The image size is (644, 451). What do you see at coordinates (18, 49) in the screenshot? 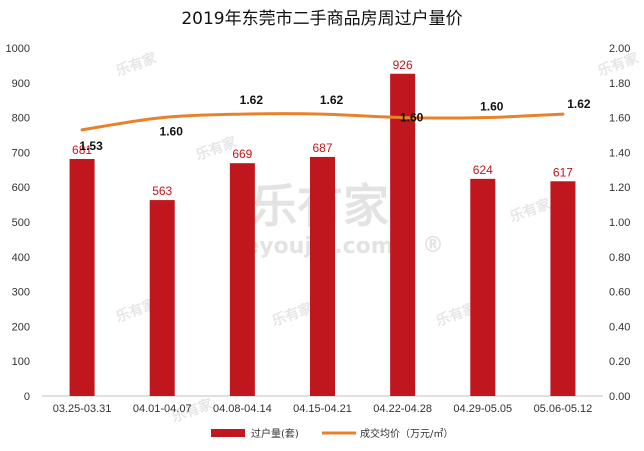
I see `y-left-tick-label: 1000` at bounding box center [18, 49].